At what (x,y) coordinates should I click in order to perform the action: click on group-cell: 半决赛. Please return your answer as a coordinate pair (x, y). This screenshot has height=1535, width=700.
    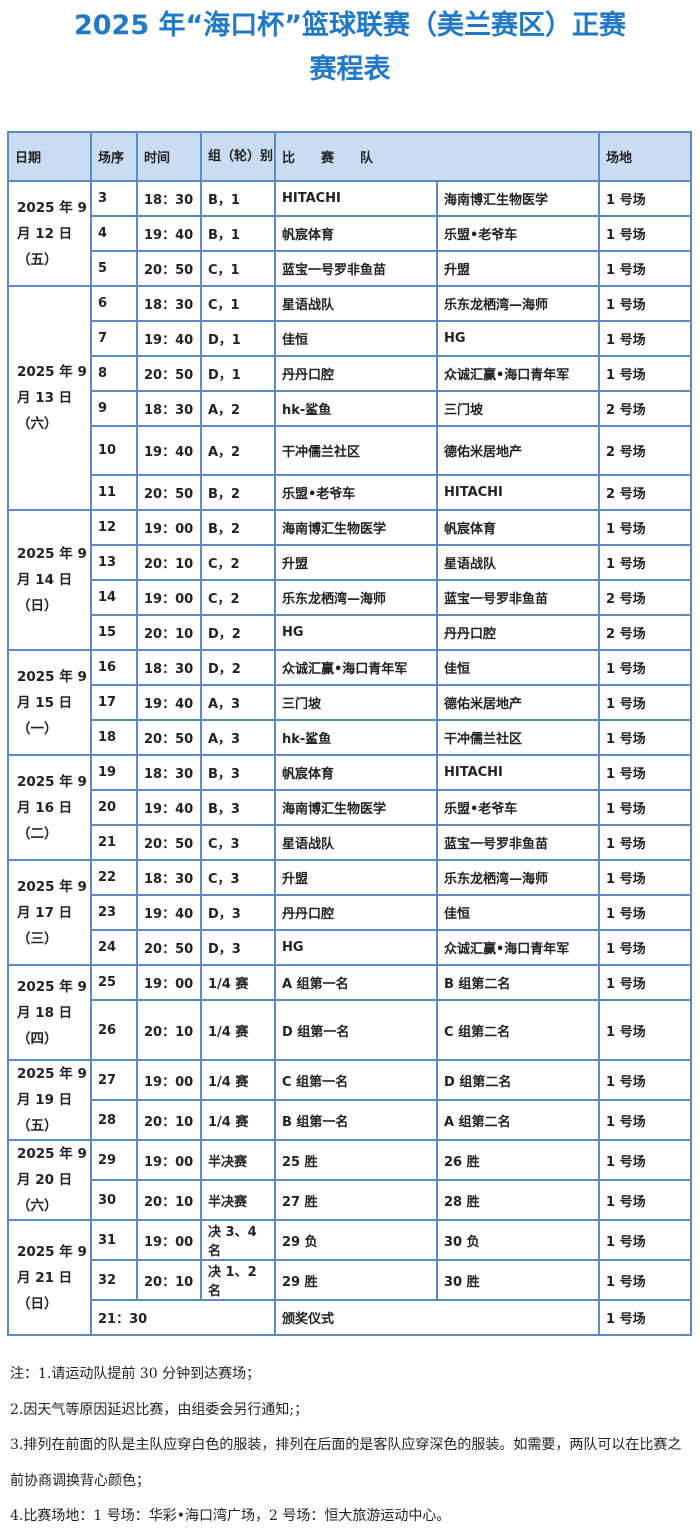
    Looking at the image, I should click on (238, 1200).